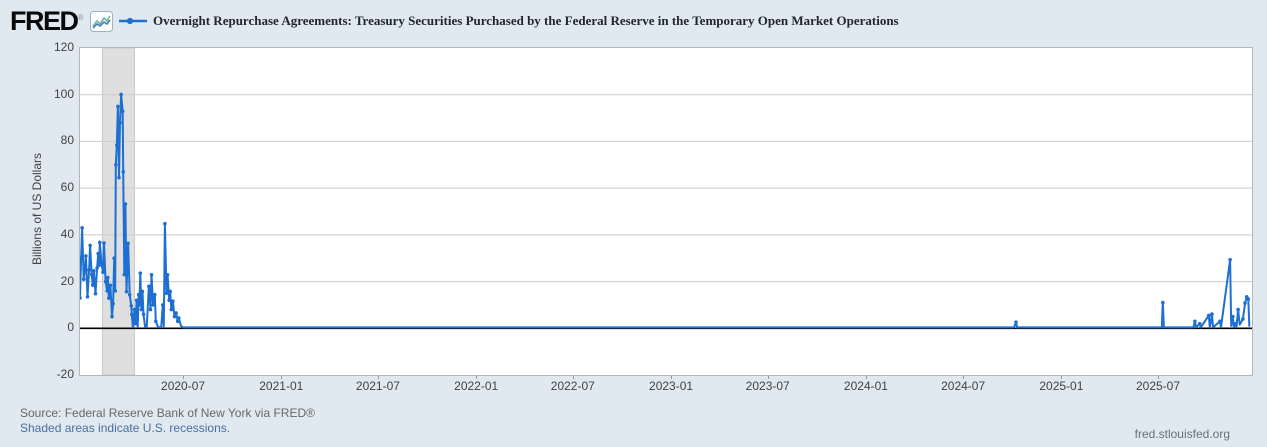 The width and height of the screenshot is (1267, 447). What do you see at coordinates (1061, 386) in the screenshot?
I see `x-tick-label: 2025-01` at bounding box center [1061, 386].